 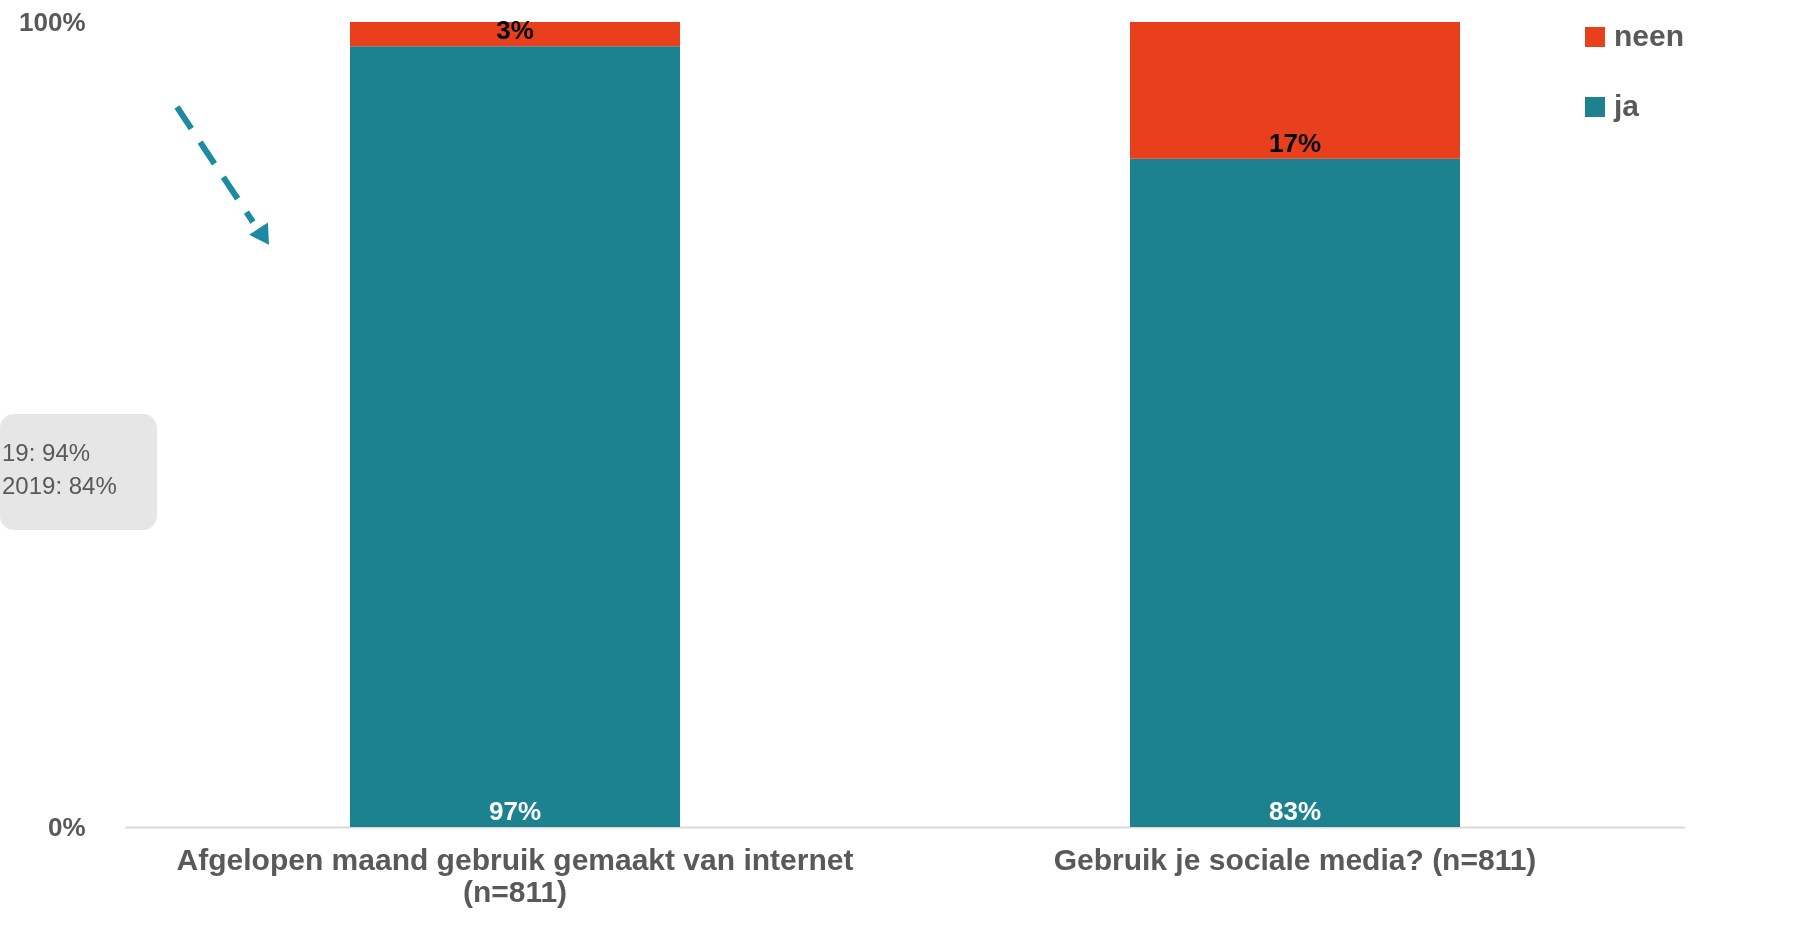 I want to click on text: 19: 94%, so click(x=46, y=452).